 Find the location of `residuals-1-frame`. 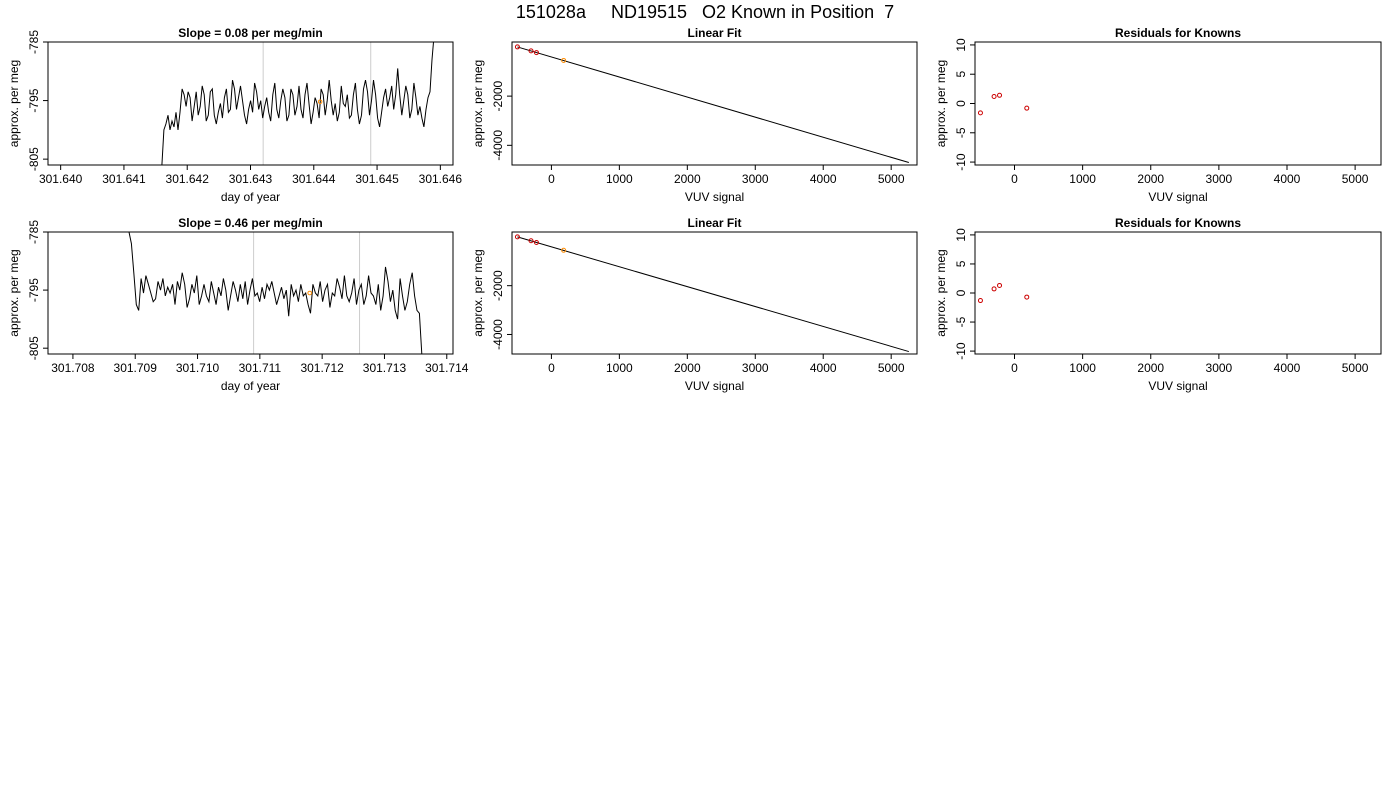

residuals-1-frame is located at coordinates (1178, 103).